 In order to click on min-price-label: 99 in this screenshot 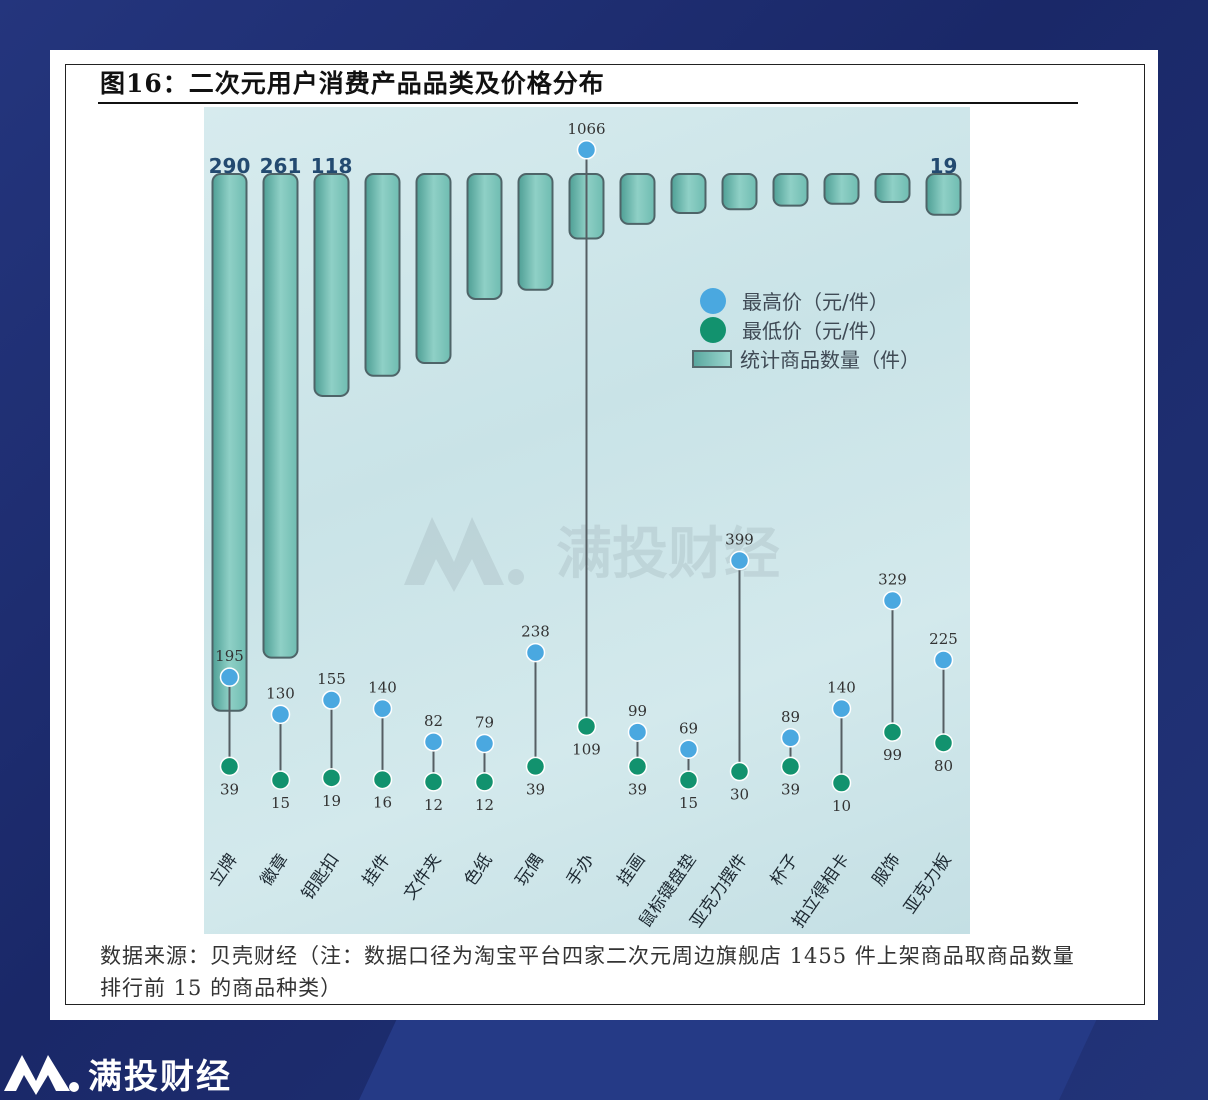, I will do `click(892, 755)`.